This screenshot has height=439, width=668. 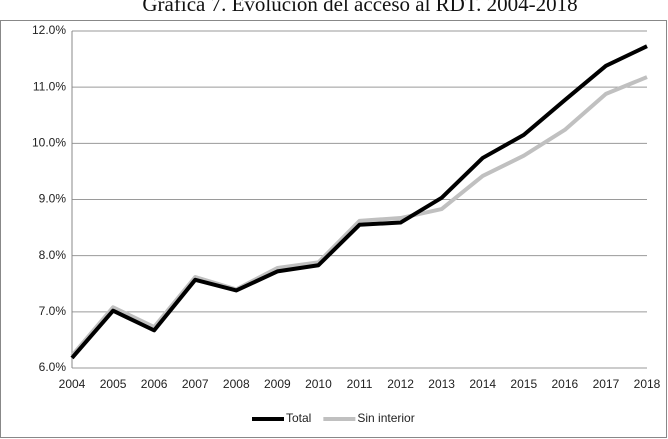 I want to click on x-tick-label: 2014, so click(x=482, y=384).